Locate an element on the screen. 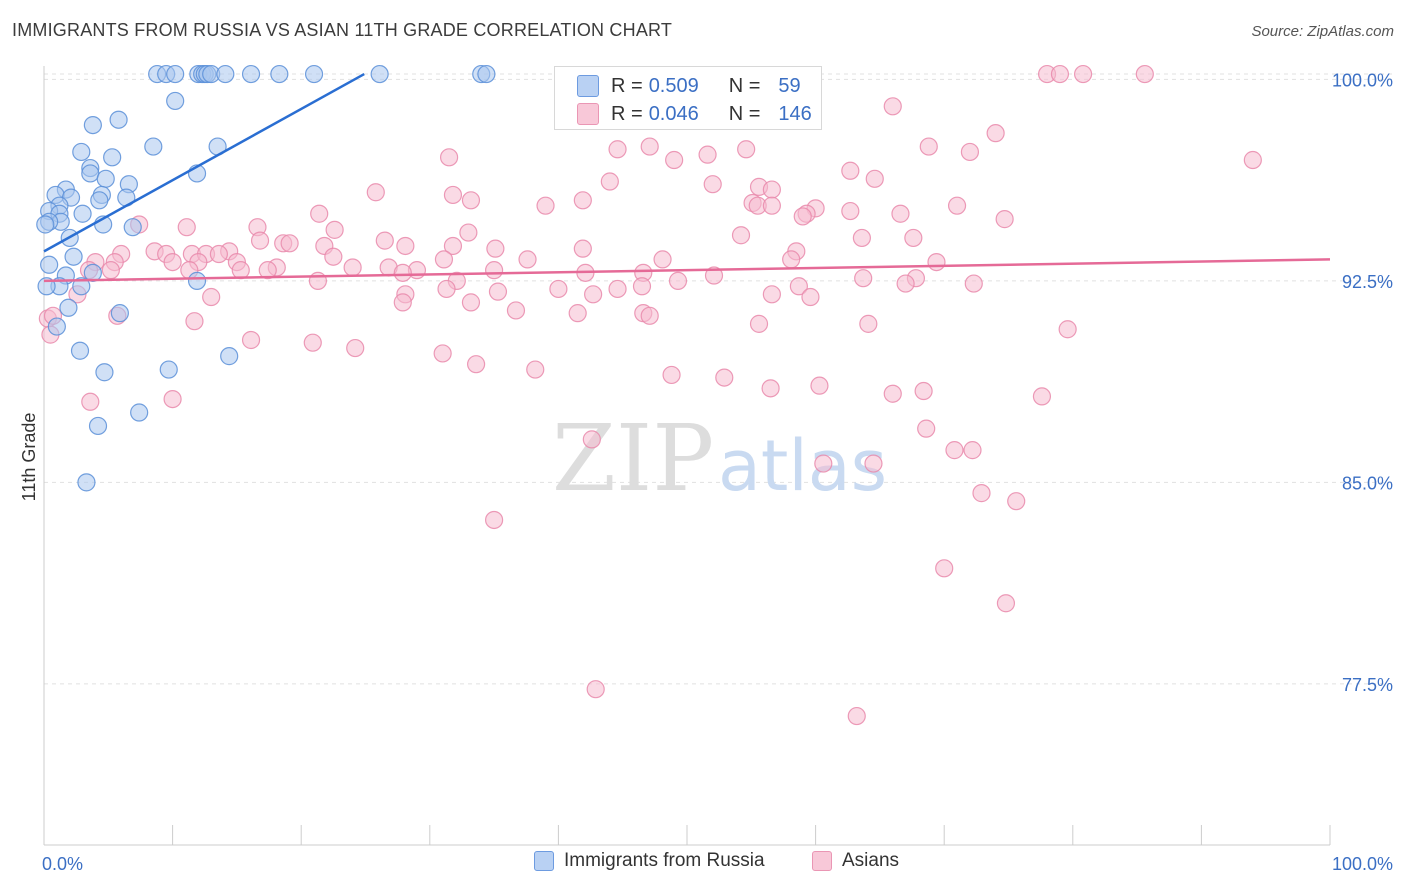 The image size is (1406, 892). legend-item-russia: Immigrants from Russia is located at coordinates (649, 861).